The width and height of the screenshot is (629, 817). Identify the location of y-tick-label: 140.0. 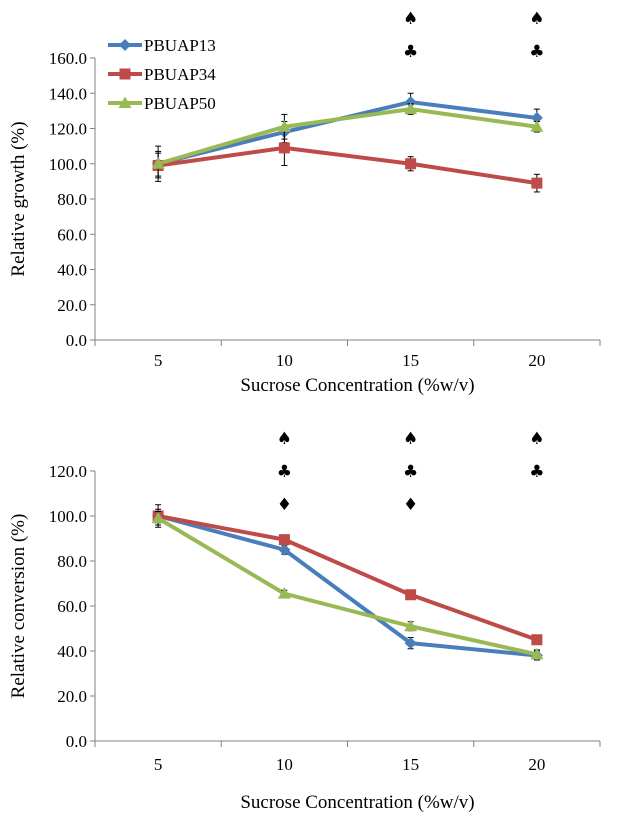
(68, 93).